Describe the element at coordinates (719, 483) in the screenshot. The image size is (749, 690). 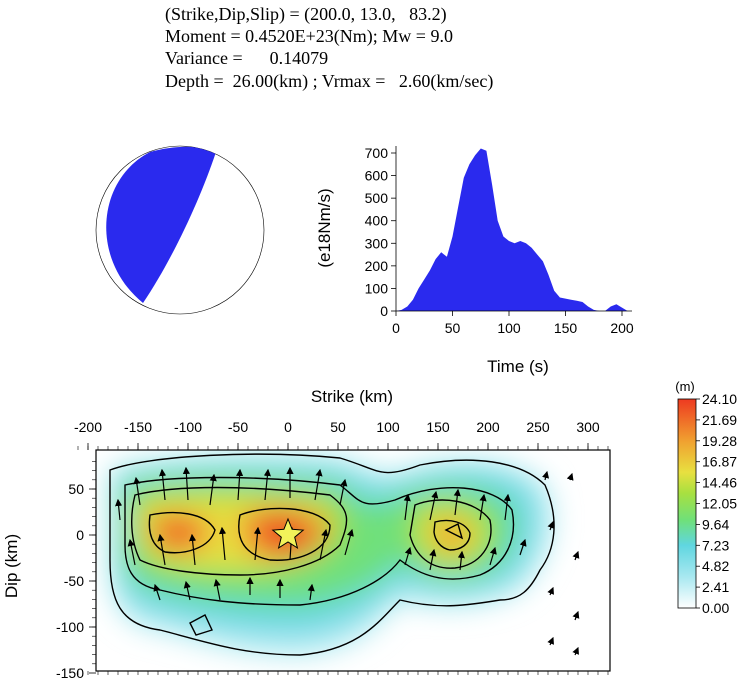
I see `colorbar-label: 14.46` at that location.